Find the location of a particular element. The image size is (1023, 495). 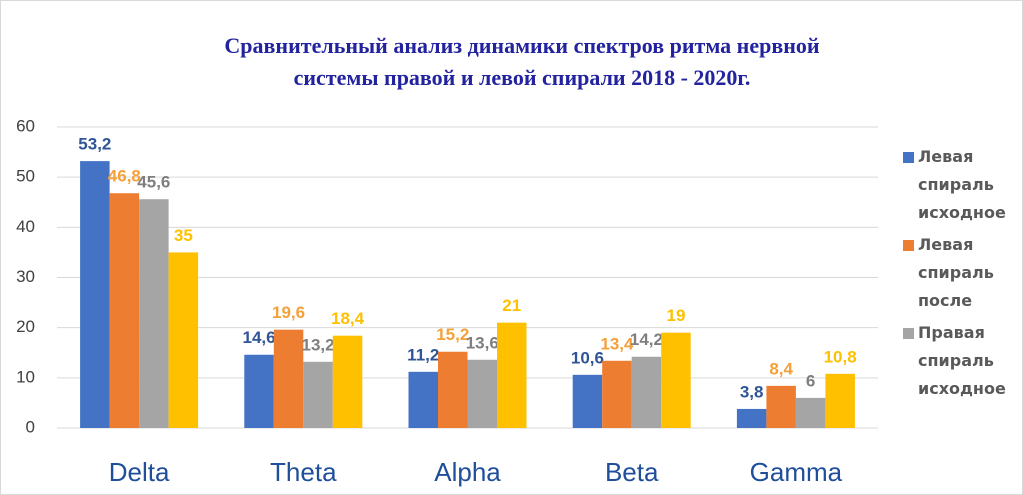

legend-entry: Левая спираль после is located at coordinates (963, 273).